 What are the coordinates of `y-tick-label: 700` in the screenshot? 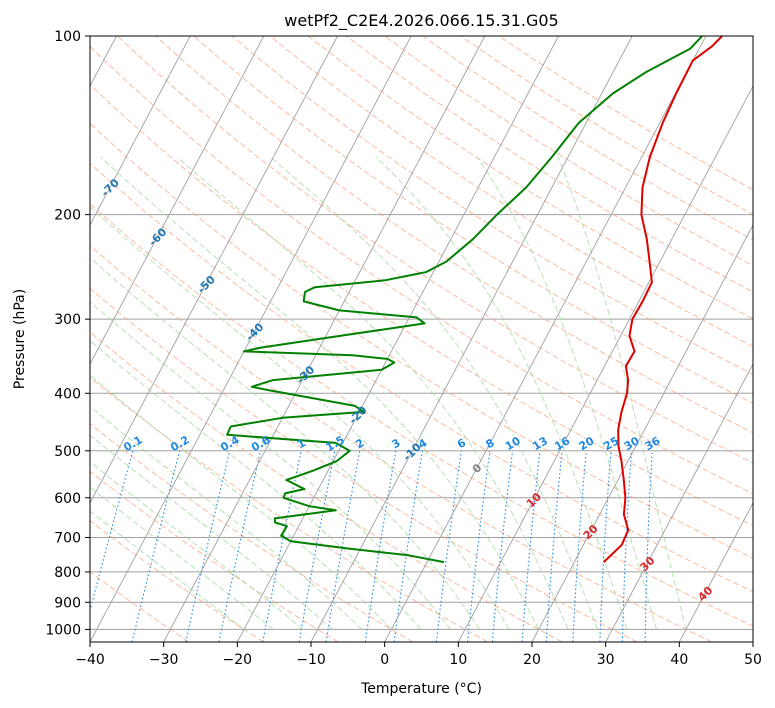 It's located at (67, 539).